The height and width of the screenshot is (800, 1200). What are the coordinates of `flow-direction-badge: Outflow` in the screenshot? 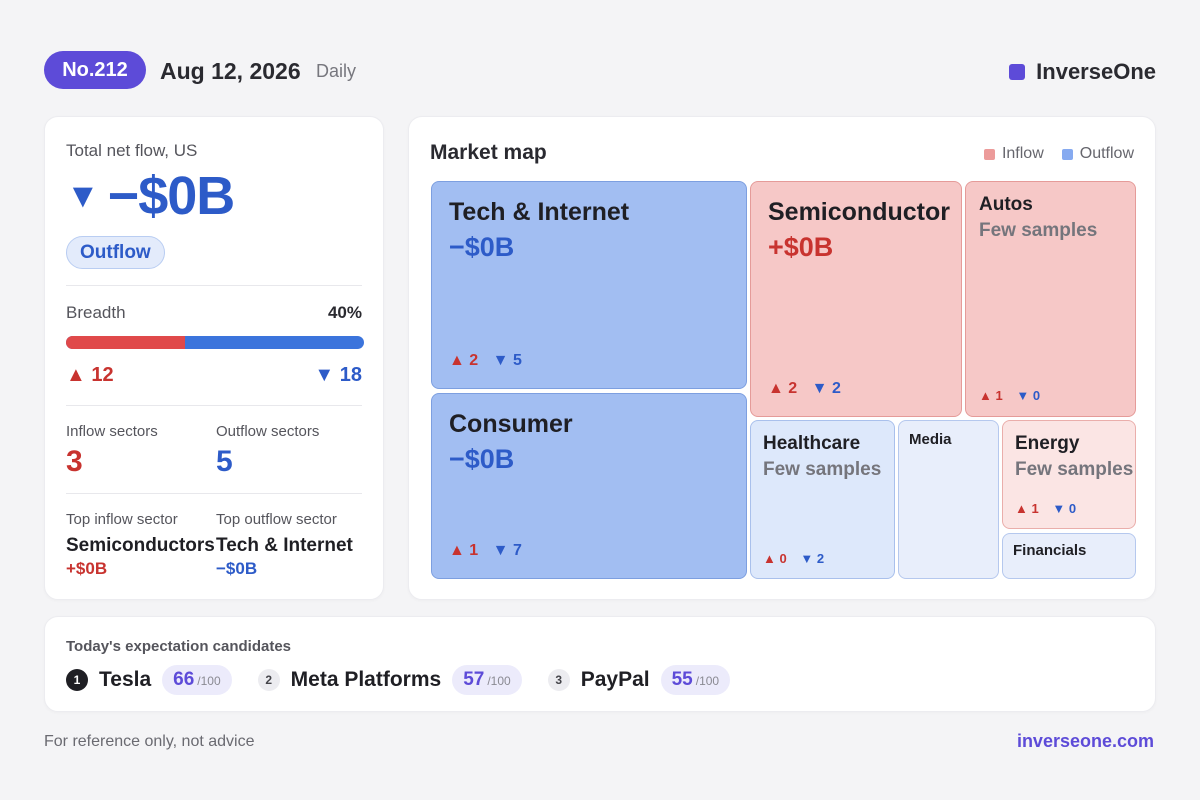 It's located at (115, 252).